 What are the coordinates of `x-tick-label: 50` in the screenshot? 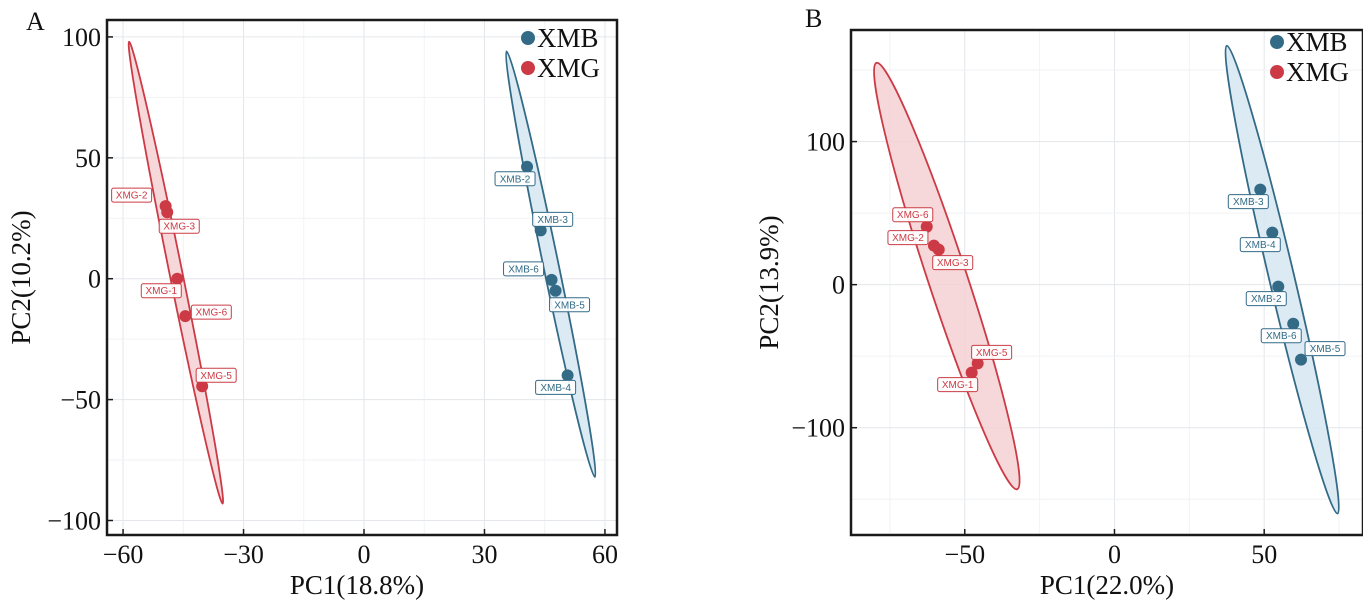 It's located at (1264, 554).